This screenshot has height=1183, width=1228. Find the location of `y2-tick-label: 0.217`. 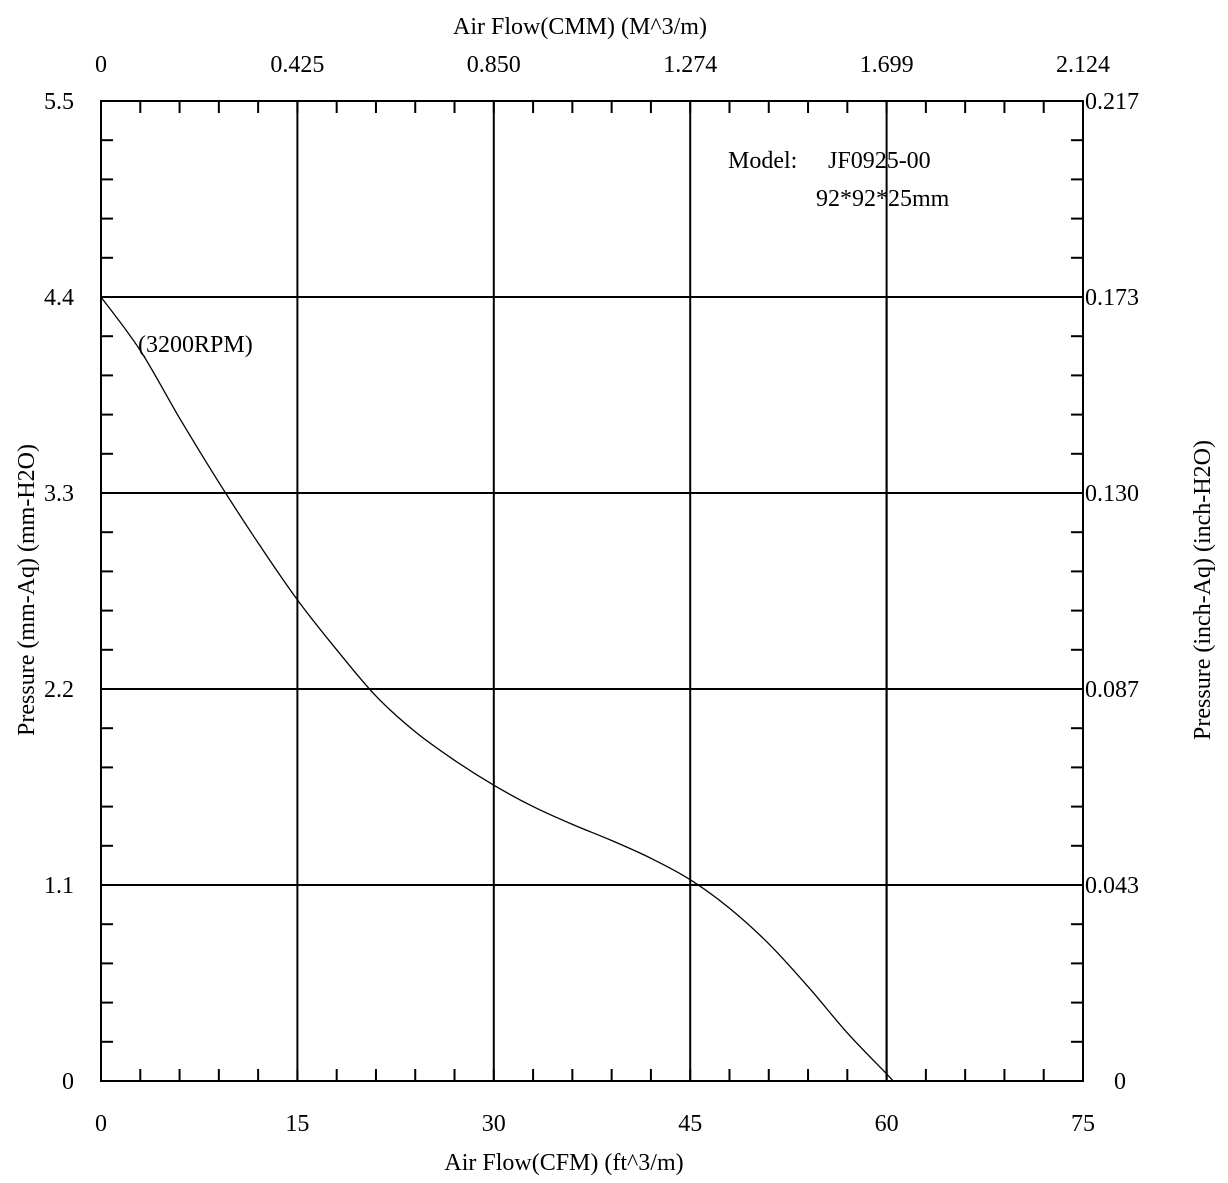

y2-tick-label: 0.217 is located at coordinates (1112, 102).